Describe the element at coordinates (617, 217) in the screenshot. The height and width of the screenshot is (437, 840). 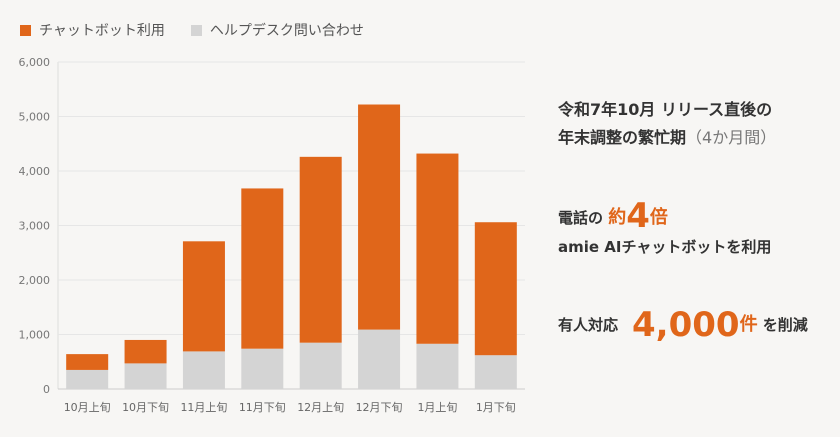
I see `summary-ratio-approx: 約` at that location.